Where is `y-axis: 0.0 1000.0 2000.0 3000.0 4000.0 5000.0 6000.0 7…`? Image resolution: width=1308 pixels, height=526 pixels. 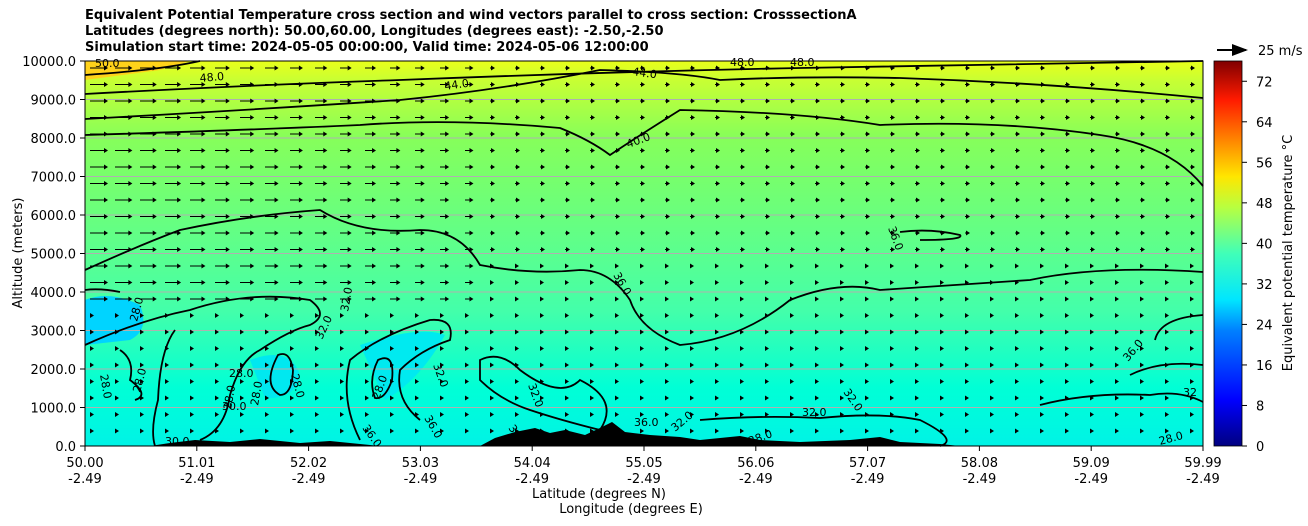
y-axis: 0.0 1000.0 2000.0 3000.0 4000.0 5000.0 6000.0 7… is located at coordinates (53, 255).